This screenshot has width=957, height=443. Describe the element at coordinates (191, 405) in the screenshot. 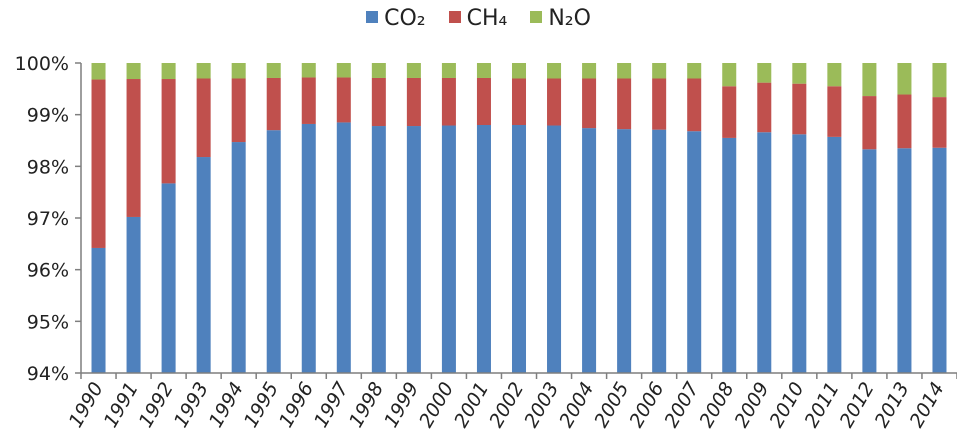

I see `x-tick-label: 1993` at that location.